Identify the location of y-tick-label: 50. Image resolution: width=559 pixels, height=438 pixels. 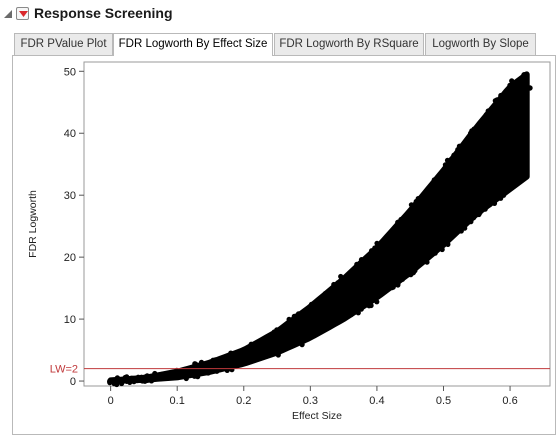
(70, 72).